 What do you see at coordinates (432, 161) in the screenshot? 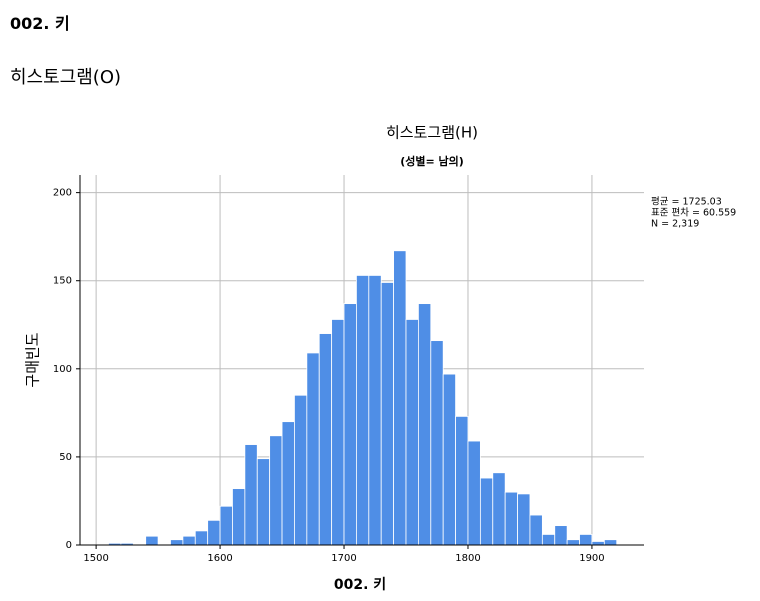
I see `chart-subtitle: (성별= 남의)` at bounding box center [432, 161].